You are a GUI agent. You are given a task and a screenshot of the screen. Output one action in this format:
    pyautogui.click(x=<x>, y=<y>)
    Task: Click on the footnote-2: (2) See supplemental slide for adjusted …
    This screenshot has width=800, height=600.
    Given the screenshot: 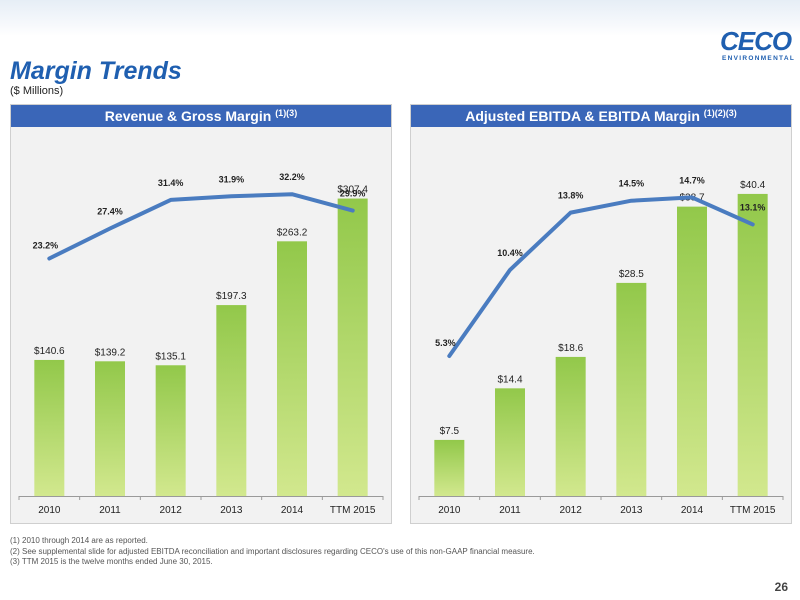 What is the action you would take?
    pyautogui.click(x=272, y=551)
    